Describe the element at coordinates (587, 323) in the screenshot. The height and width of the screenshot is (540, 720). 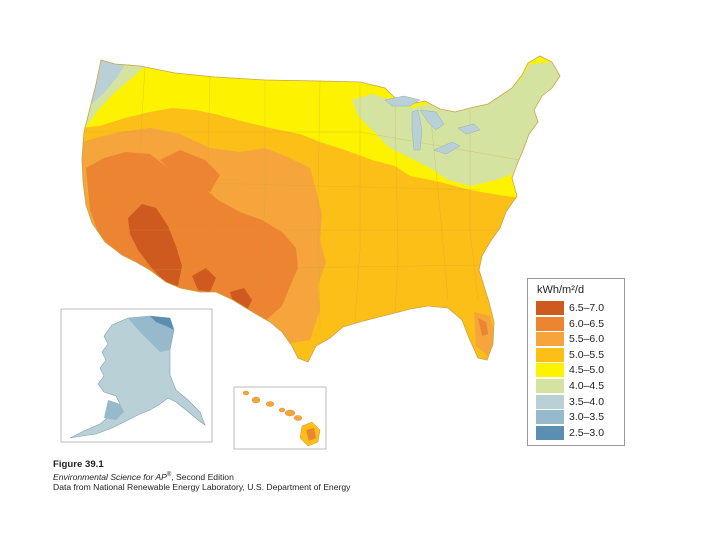
I see `legend-label: 6.0–6.5` at that location.